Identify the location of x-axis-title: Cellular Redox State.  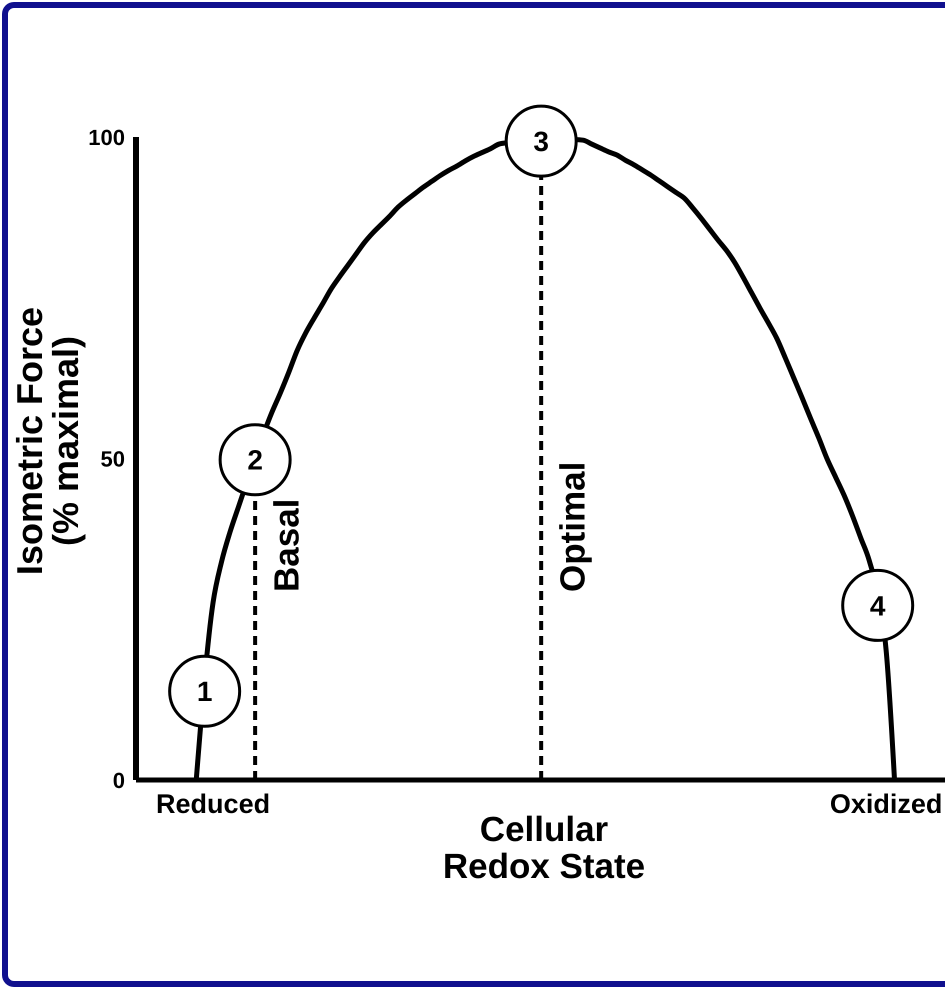
(544, 848).